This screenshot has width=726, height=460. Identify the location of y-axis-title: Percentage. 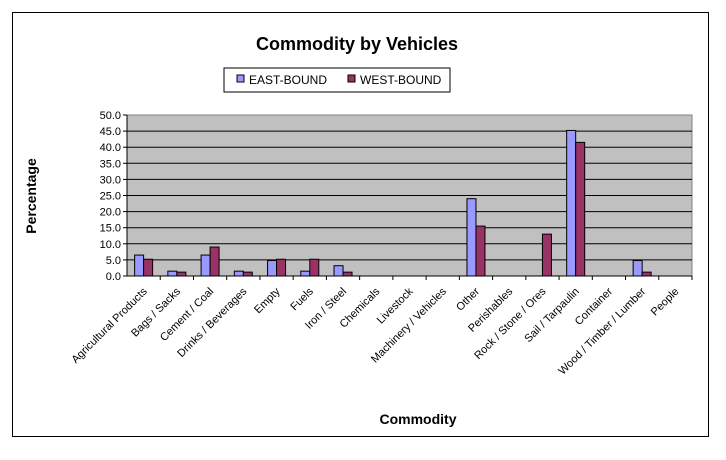
(31, 196).